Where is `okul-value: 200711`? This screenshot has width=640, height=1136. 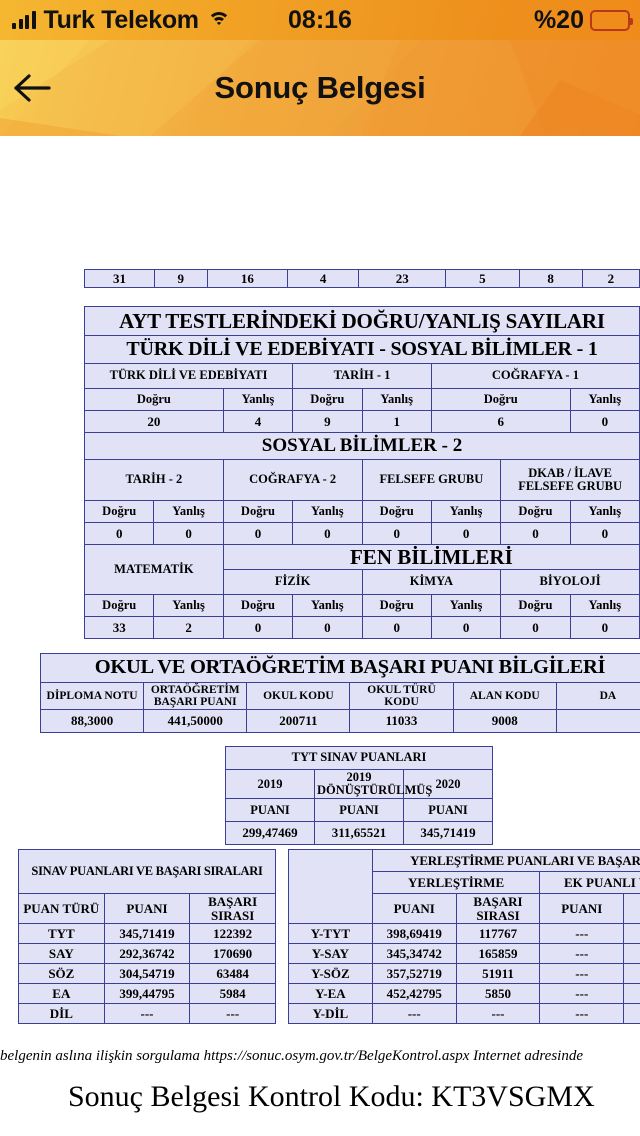 okul-value: 200711 is located at coordinates (298, 721).